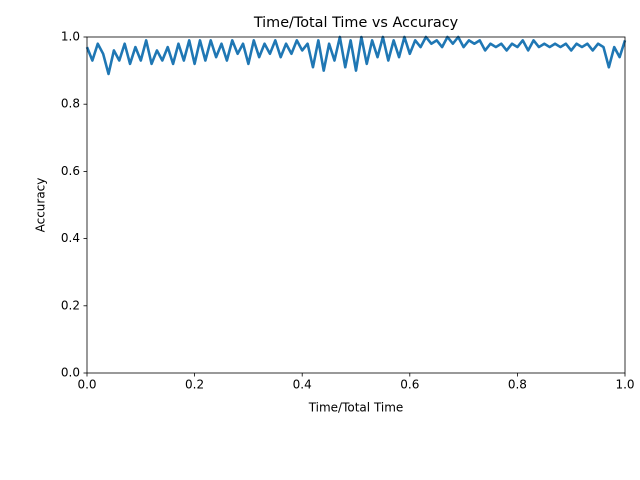 The width and height of the screenshot is (640, 480). I want to click on y-tick-label: 0.8, so click(70, 104).